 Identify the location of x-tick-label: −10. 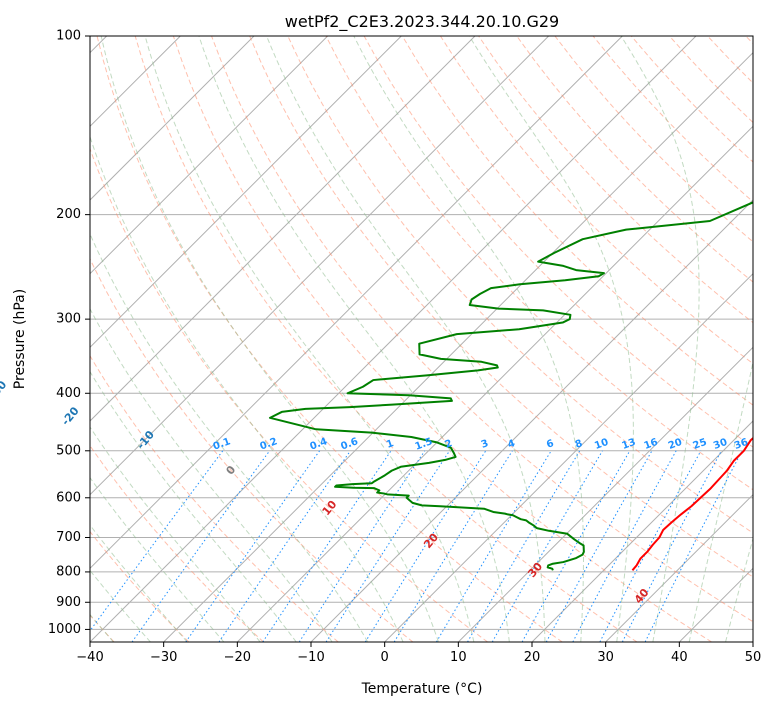
(310, 657).